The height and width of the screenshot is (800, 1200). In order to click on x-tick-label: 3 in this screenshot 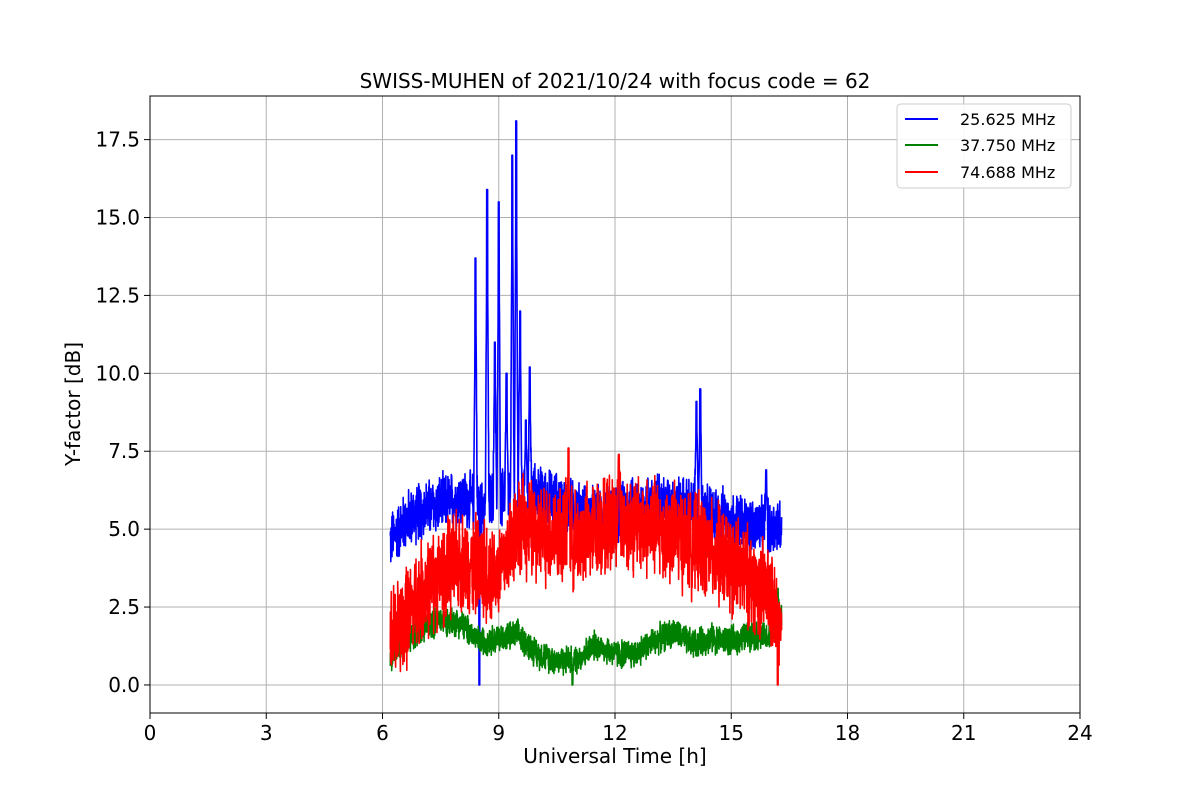, I will do `click(266, 733)`.